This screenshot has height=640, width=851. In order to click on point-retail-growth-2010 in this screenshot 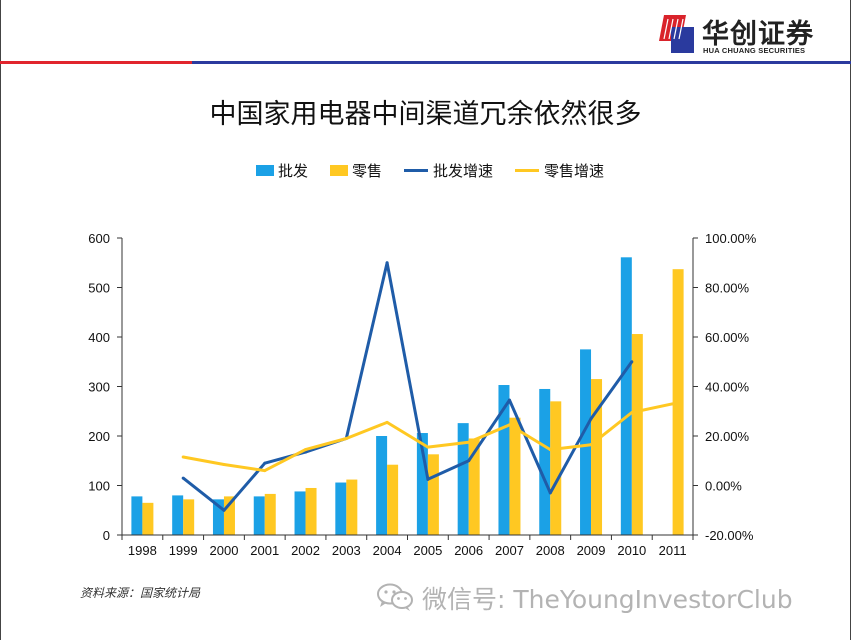, I will do `click(632, 412)`.